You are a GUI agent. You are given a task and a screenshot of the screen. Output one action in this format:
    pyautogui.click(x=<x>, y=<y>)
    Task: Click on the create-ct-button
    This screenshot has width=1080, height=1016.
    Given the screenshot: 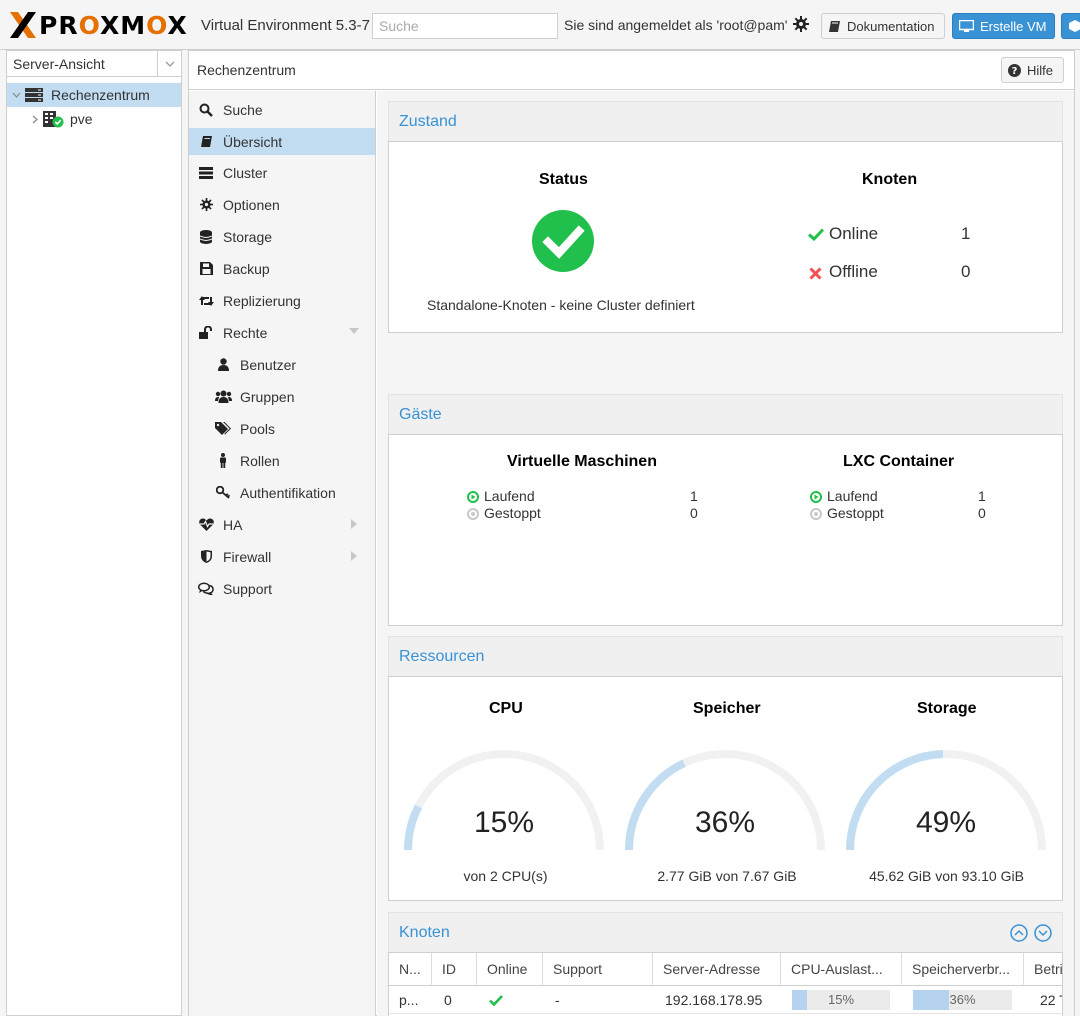 What is the action you would take?
    pyautogui.click(x=1070, y=26)
    